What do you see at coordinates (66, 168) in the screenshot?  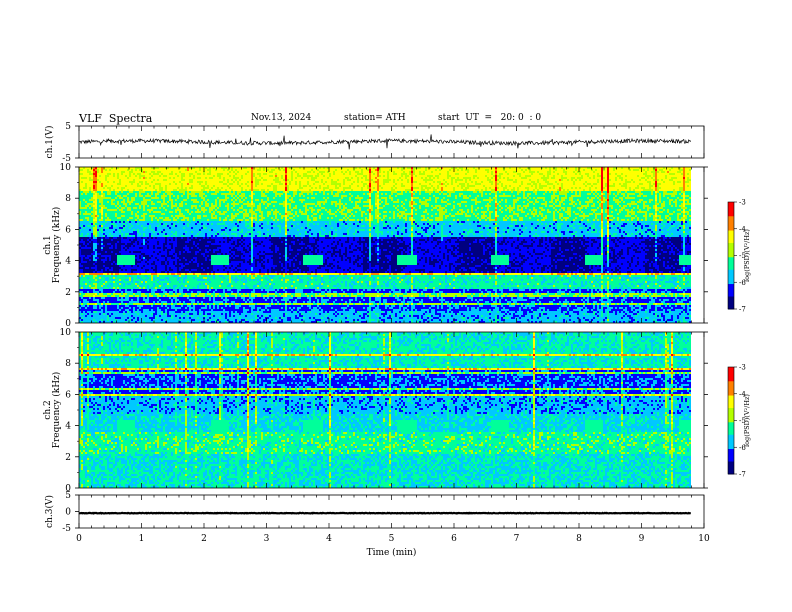 I see `y-tick-label: 10` at bounding box center [66, 168].